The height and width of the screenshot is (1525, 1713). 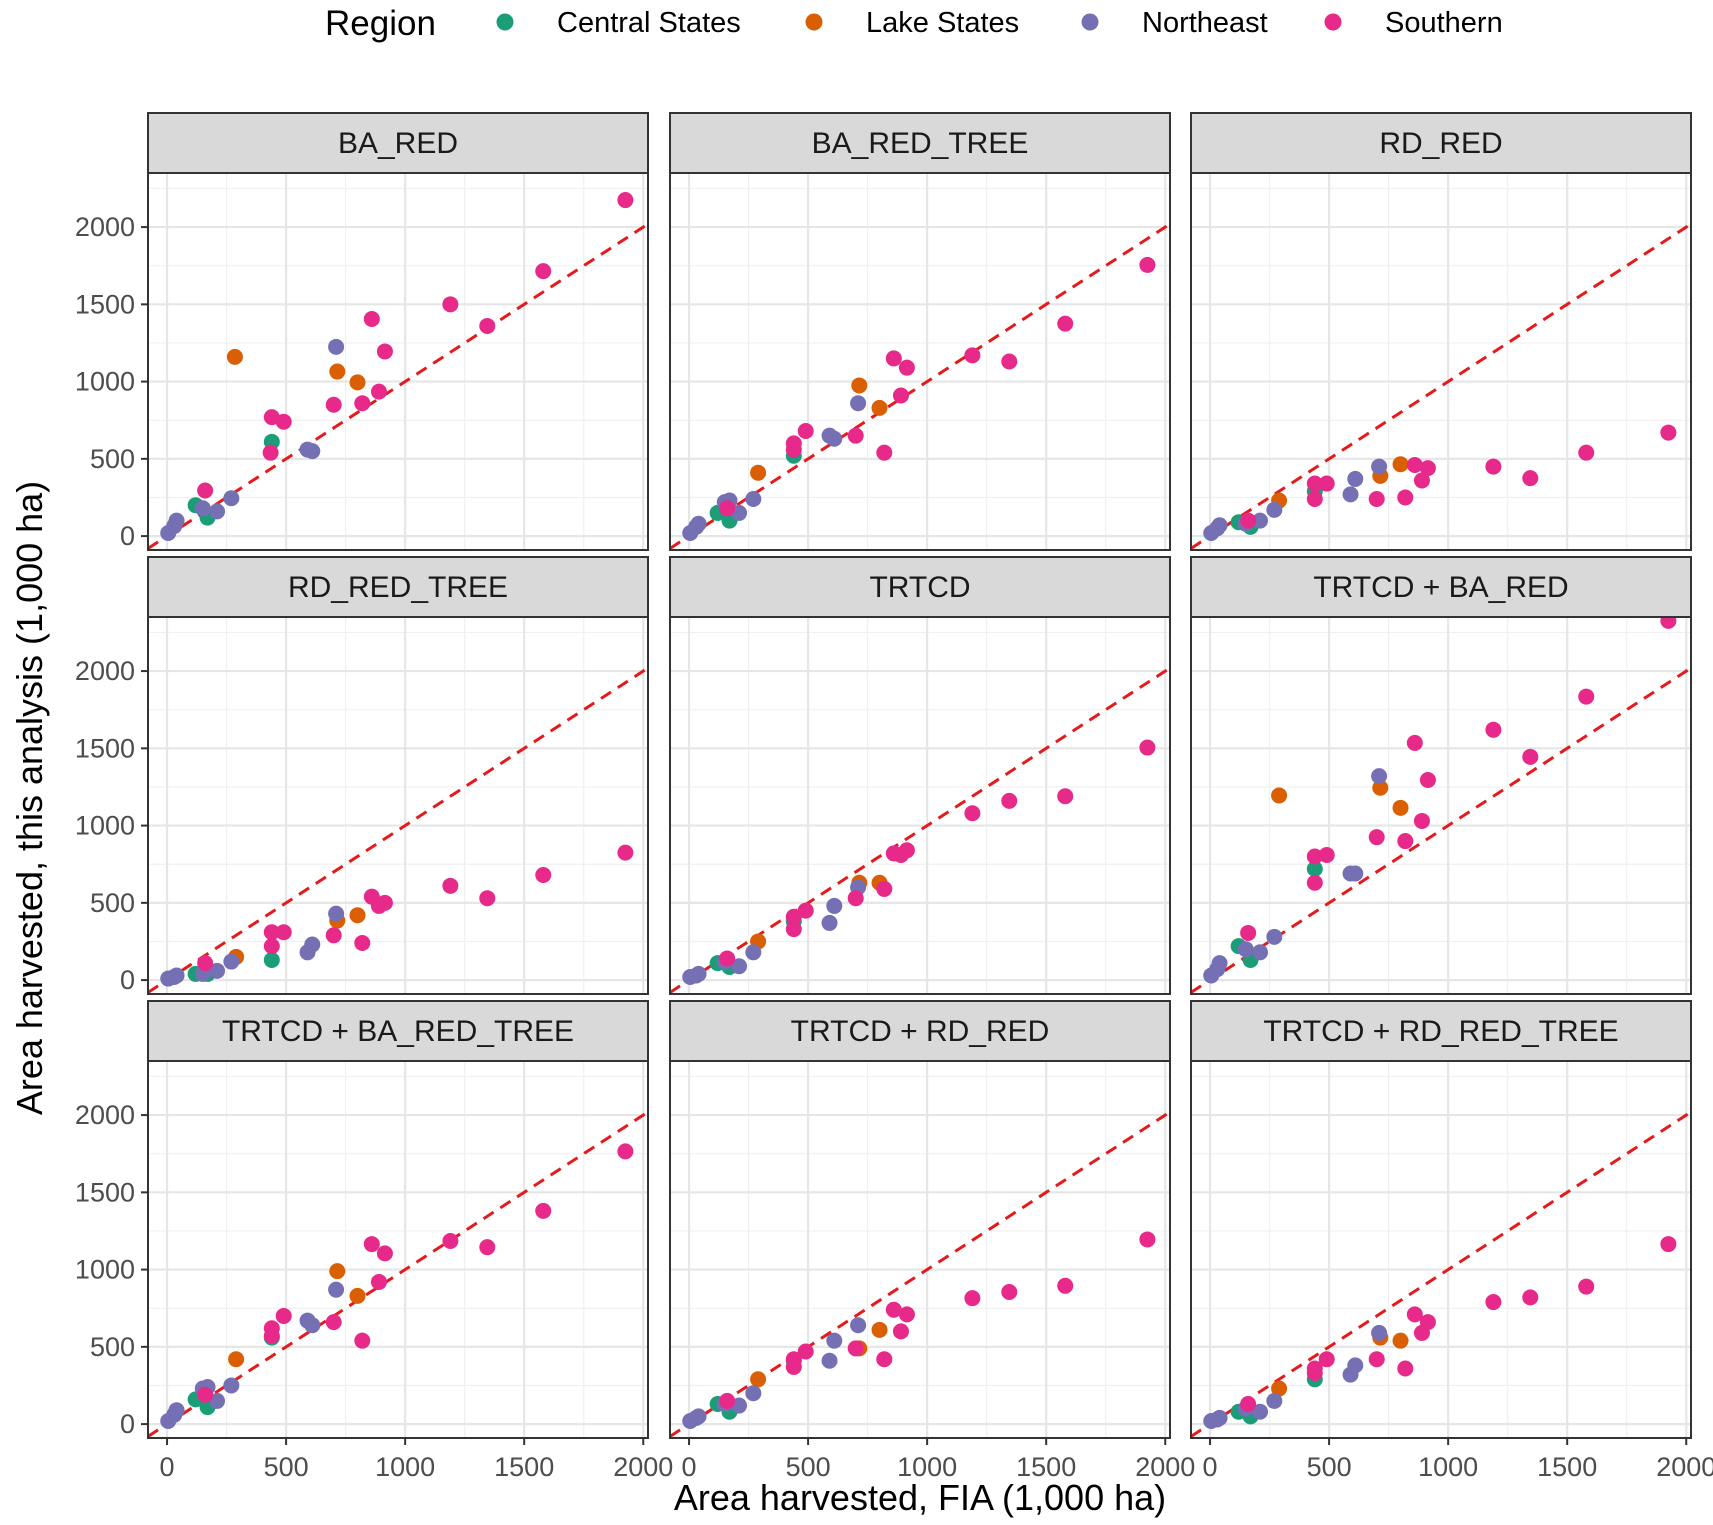 I want to click on y-tick-label: 1000, so click(x=105, y=1270).